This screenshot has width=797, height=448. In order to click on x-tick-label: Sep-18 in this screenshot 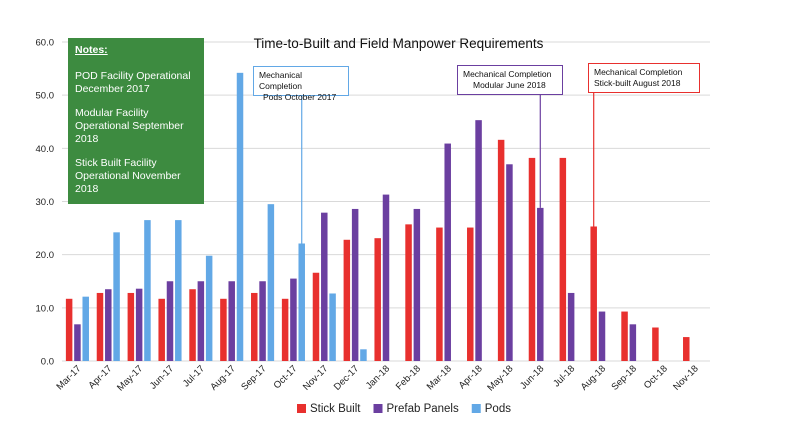, I will do `click(624, 377)`.